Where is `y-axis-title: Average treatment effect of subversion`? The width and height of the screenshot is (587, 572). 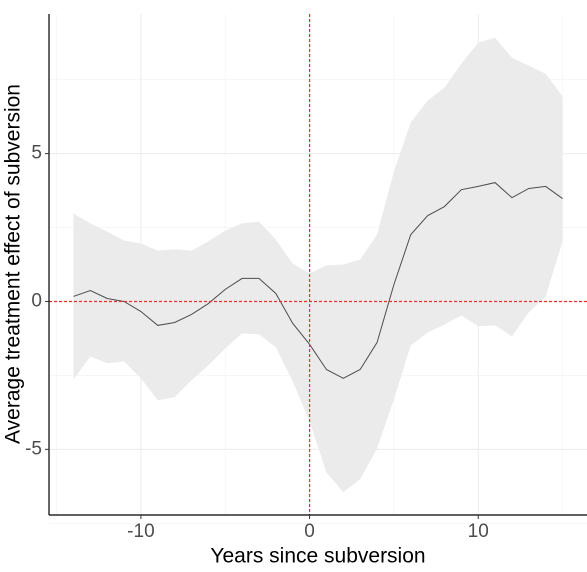
y-axis-title: Average treatment effect of subversion is located at coordinates (13, 264).